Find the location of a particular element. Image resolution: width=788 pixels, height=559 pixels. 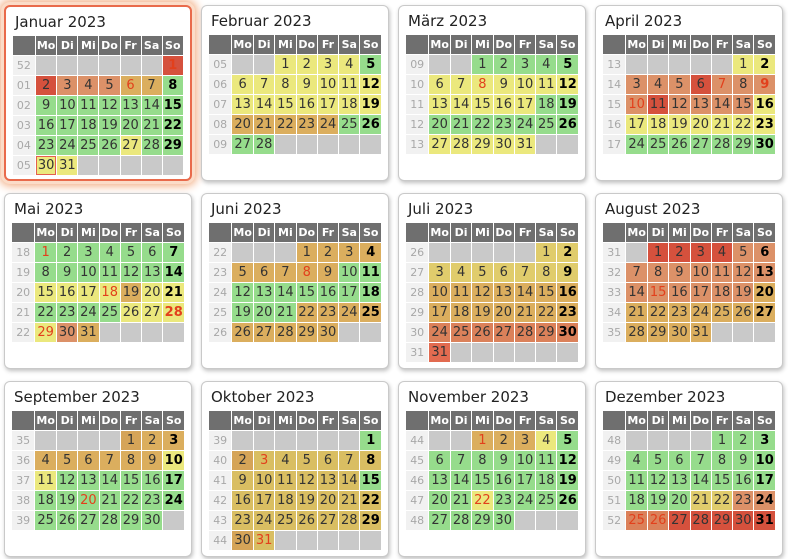

day-cell: 16 is located at coordinates (306, 104).